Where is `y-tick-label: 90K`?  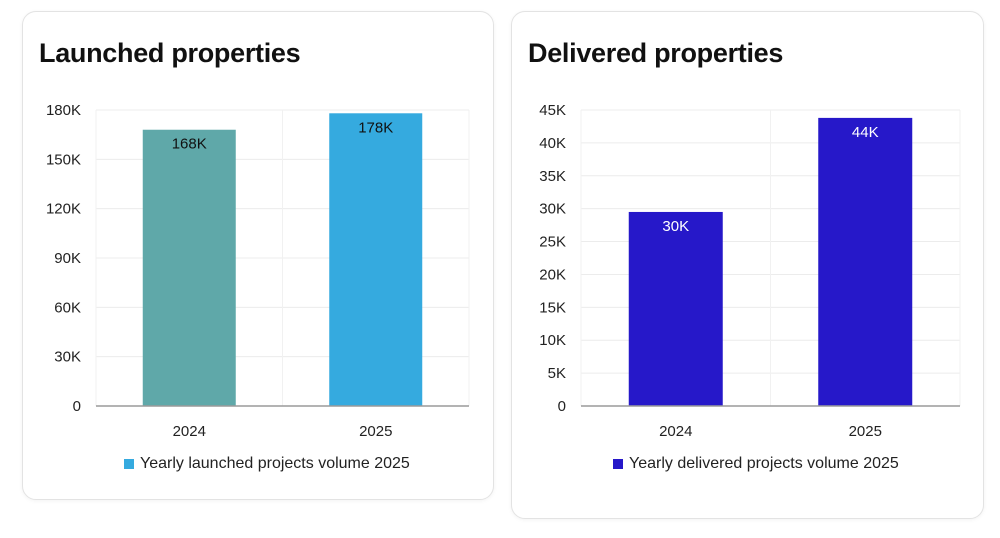
y-tick-label: 90K is located at coordinates (67, 258).